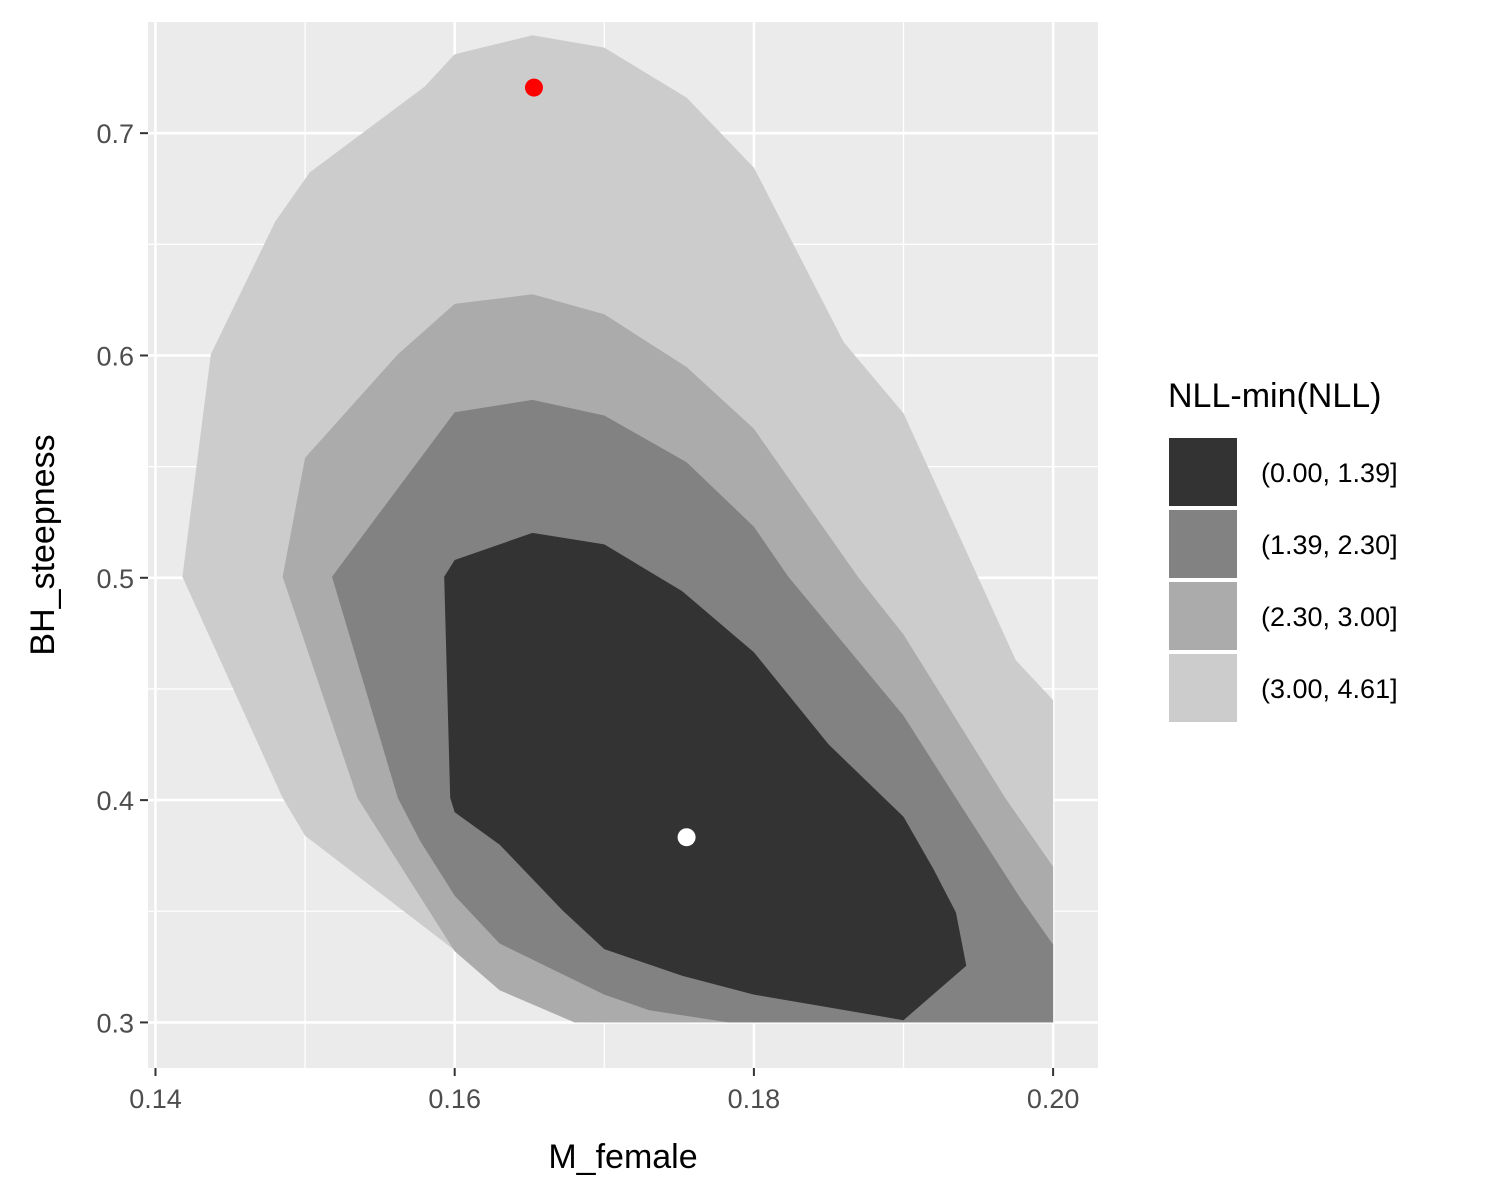 The width and height of the screenshot is (1500, 1200). I want to click on y-tick-label: 0.4, so click(115, 801).